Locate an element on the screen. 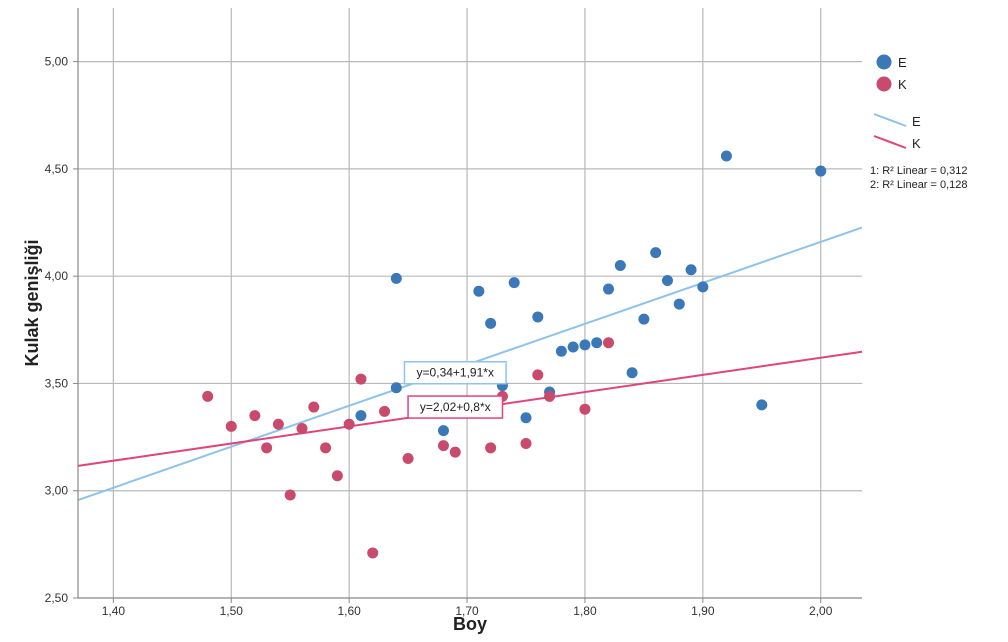  legend-marker-K is located at coordinates (884, 84).